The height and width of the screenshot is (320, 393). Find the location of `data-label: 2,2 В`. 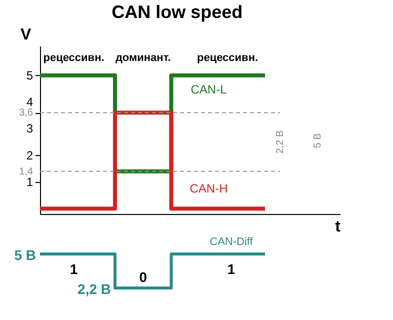

data-label: 2,2 В is located at coordinates (94, 289).